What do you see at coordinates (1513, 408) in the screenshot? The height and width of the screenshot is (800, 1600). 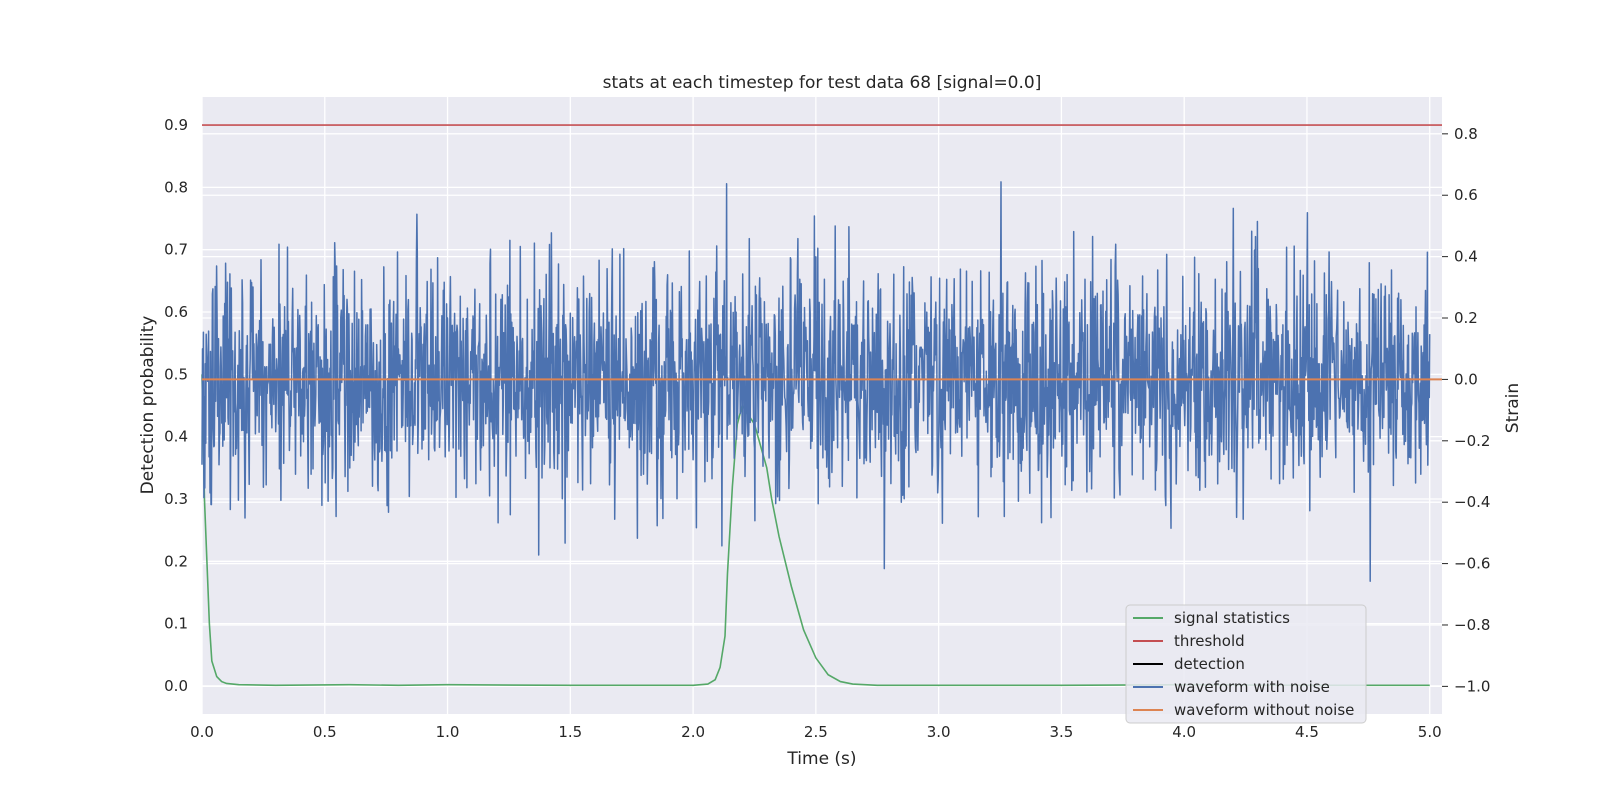 I see `y-axis-right-label: Strain` at bounding box center [1513, 408].